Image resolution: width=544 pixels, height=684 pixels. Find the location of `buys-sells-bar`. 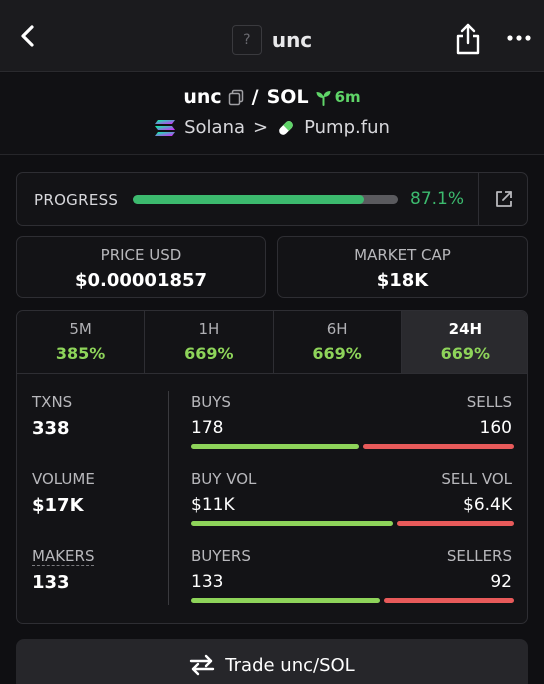

buys-sells-bar is located at coordinates (352, 446).